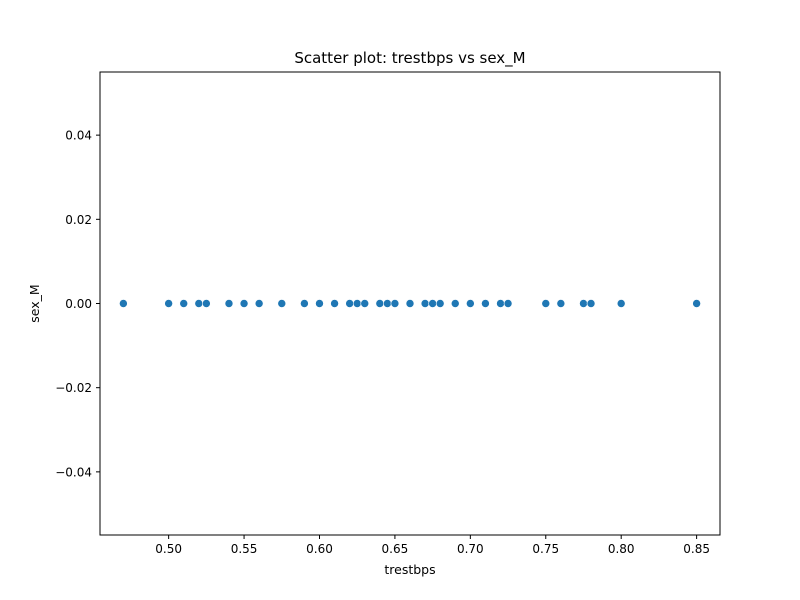 Image resolution: width=800 pixels, height=600 pixels. I want to click on data-points, so click(410, 303).